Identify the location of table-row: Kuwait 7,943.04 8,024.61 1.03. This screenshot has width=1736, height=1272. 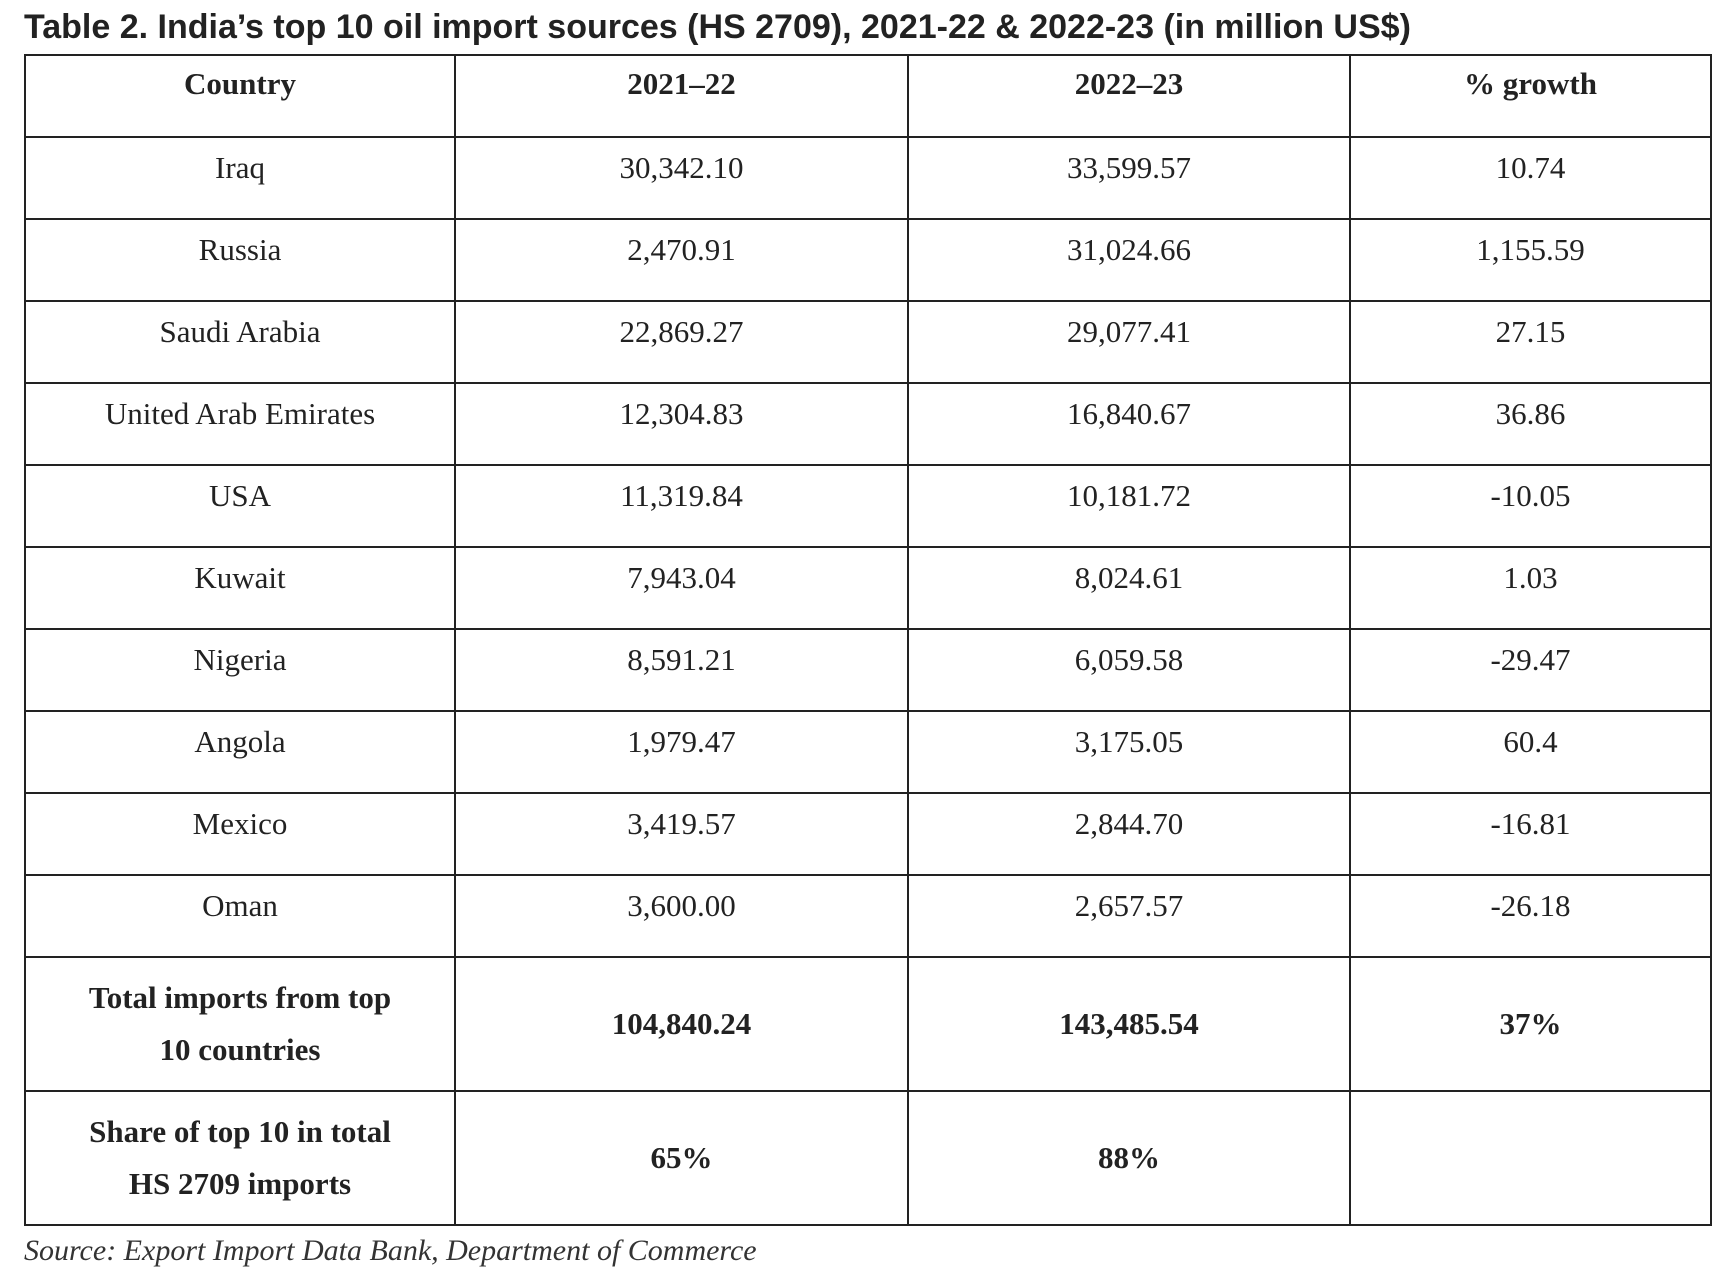
(868, 588).